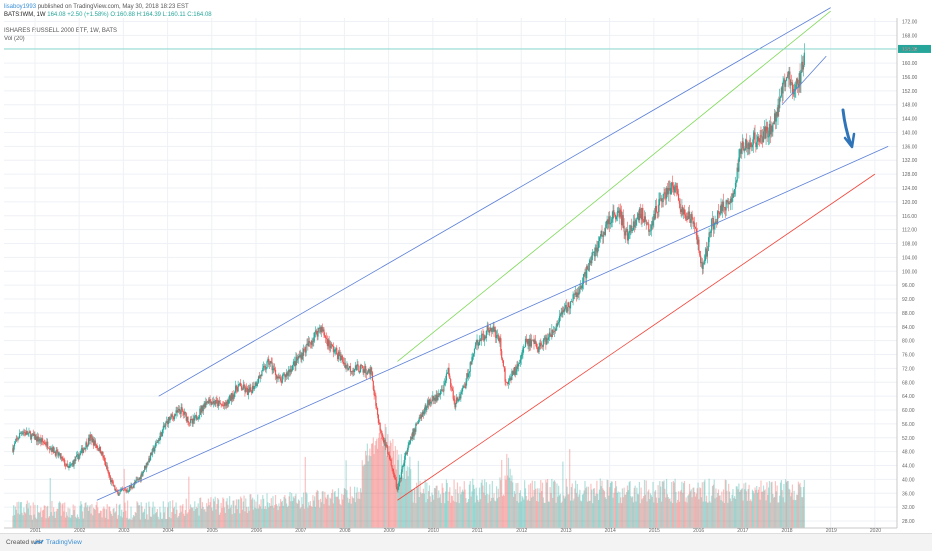 This screenshot has width=932, height=551. What do you see at coordinates (64, 542) in the screenshot?
I see `tradingview-brand: TradingView` at bounding box center [64, 542].